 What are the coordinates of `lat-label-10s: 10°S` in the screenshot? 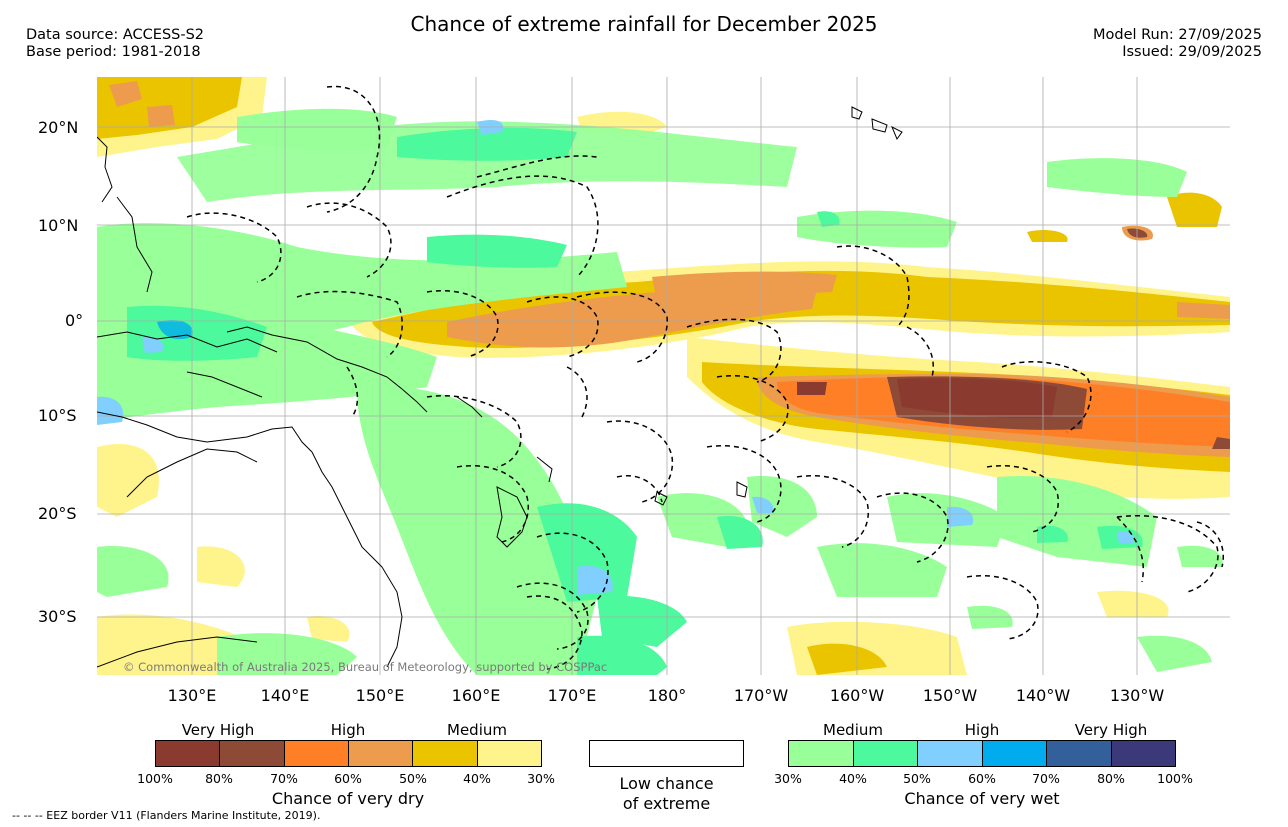 It's located at (57, 415).